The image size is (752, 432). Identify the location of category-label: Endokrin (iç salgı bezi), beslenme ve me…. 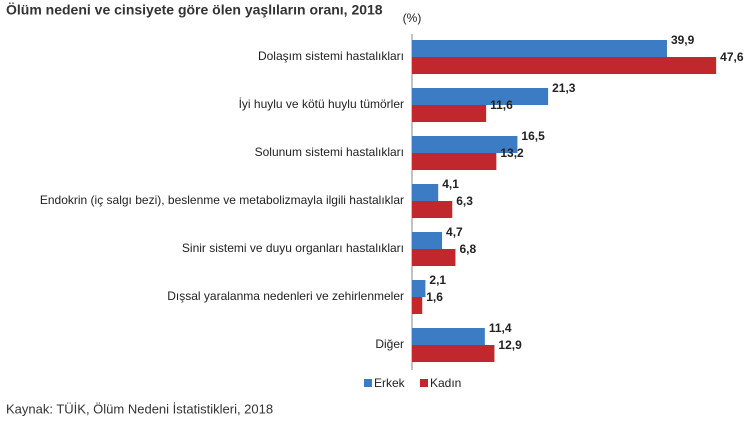
(222, 200).